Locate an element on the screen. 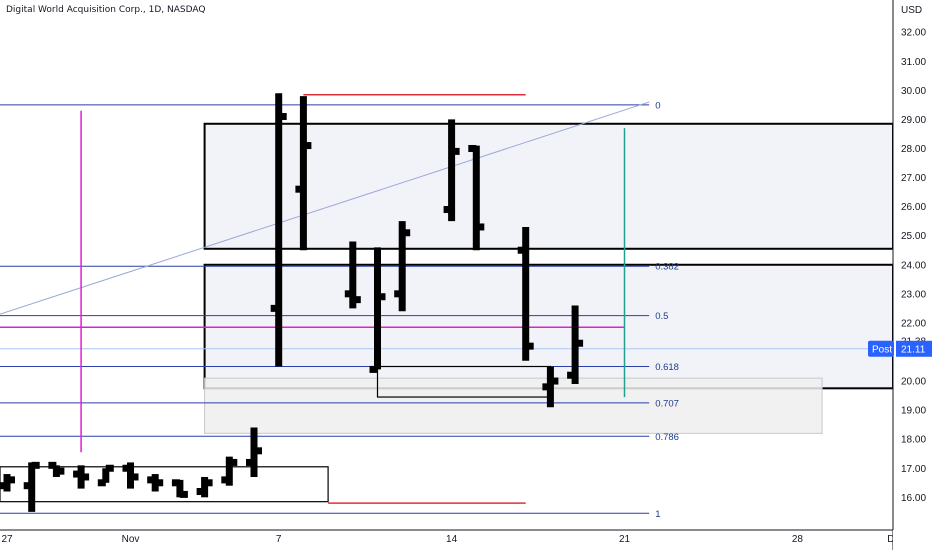 The height and width of the screenshot is (555, 932). fib-level-label-3: 0.618 is located at coordinates (667, 367).